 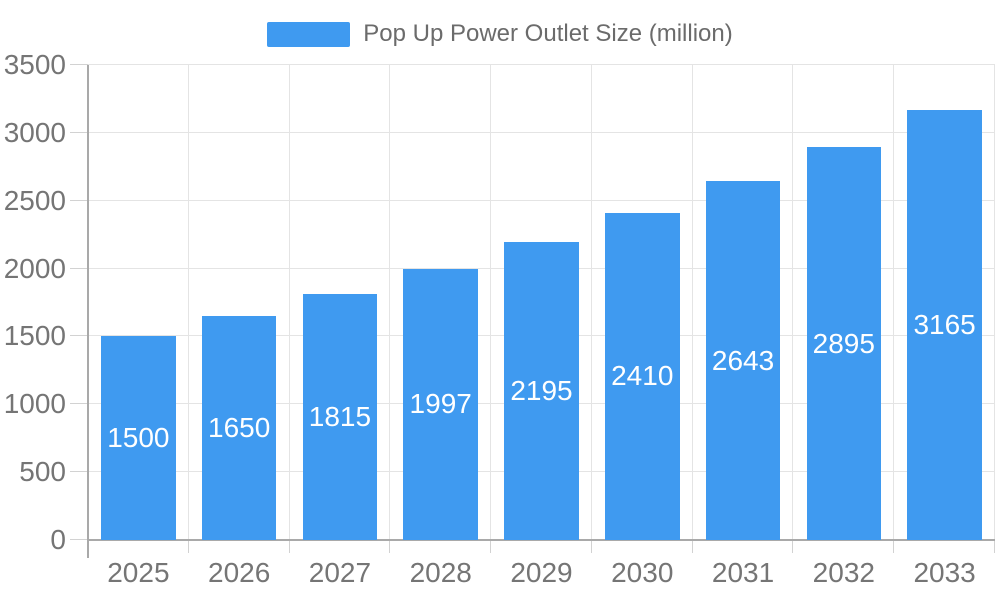 What do you see at coordinates (743, 572) in the screenshot?
I see `x-axis-tick-label: 2031` at bounding box center [743, 572].